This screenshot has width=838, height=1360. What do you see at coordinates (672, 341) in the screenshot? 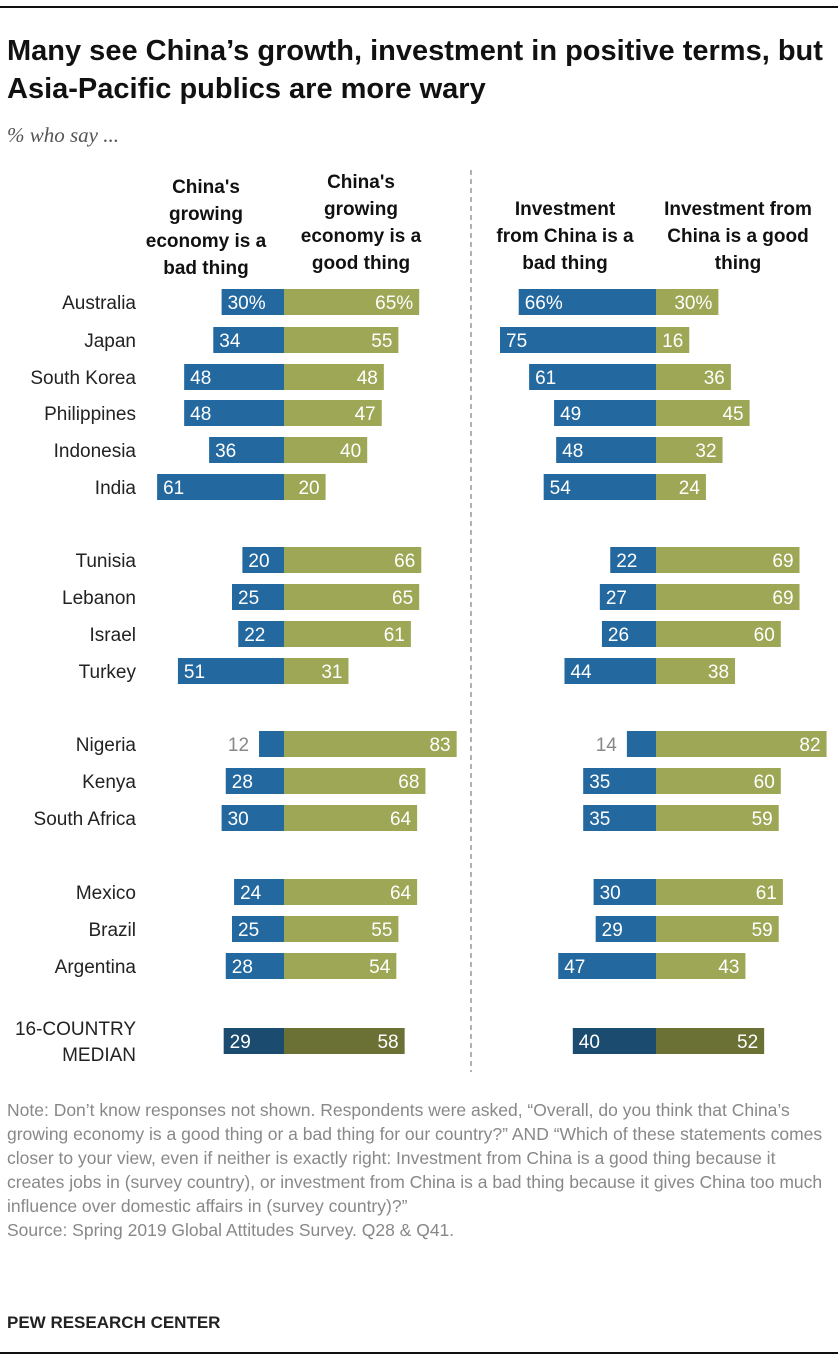
I see `value-label-investment-good-japan: 16` at bounding box center [672, 341].